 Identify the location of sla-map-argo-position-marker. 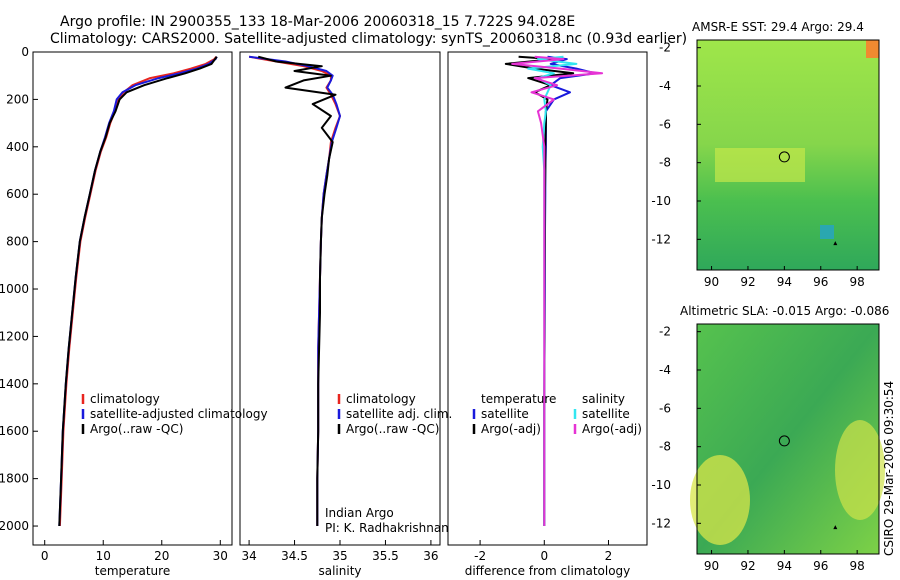
(784, 441).